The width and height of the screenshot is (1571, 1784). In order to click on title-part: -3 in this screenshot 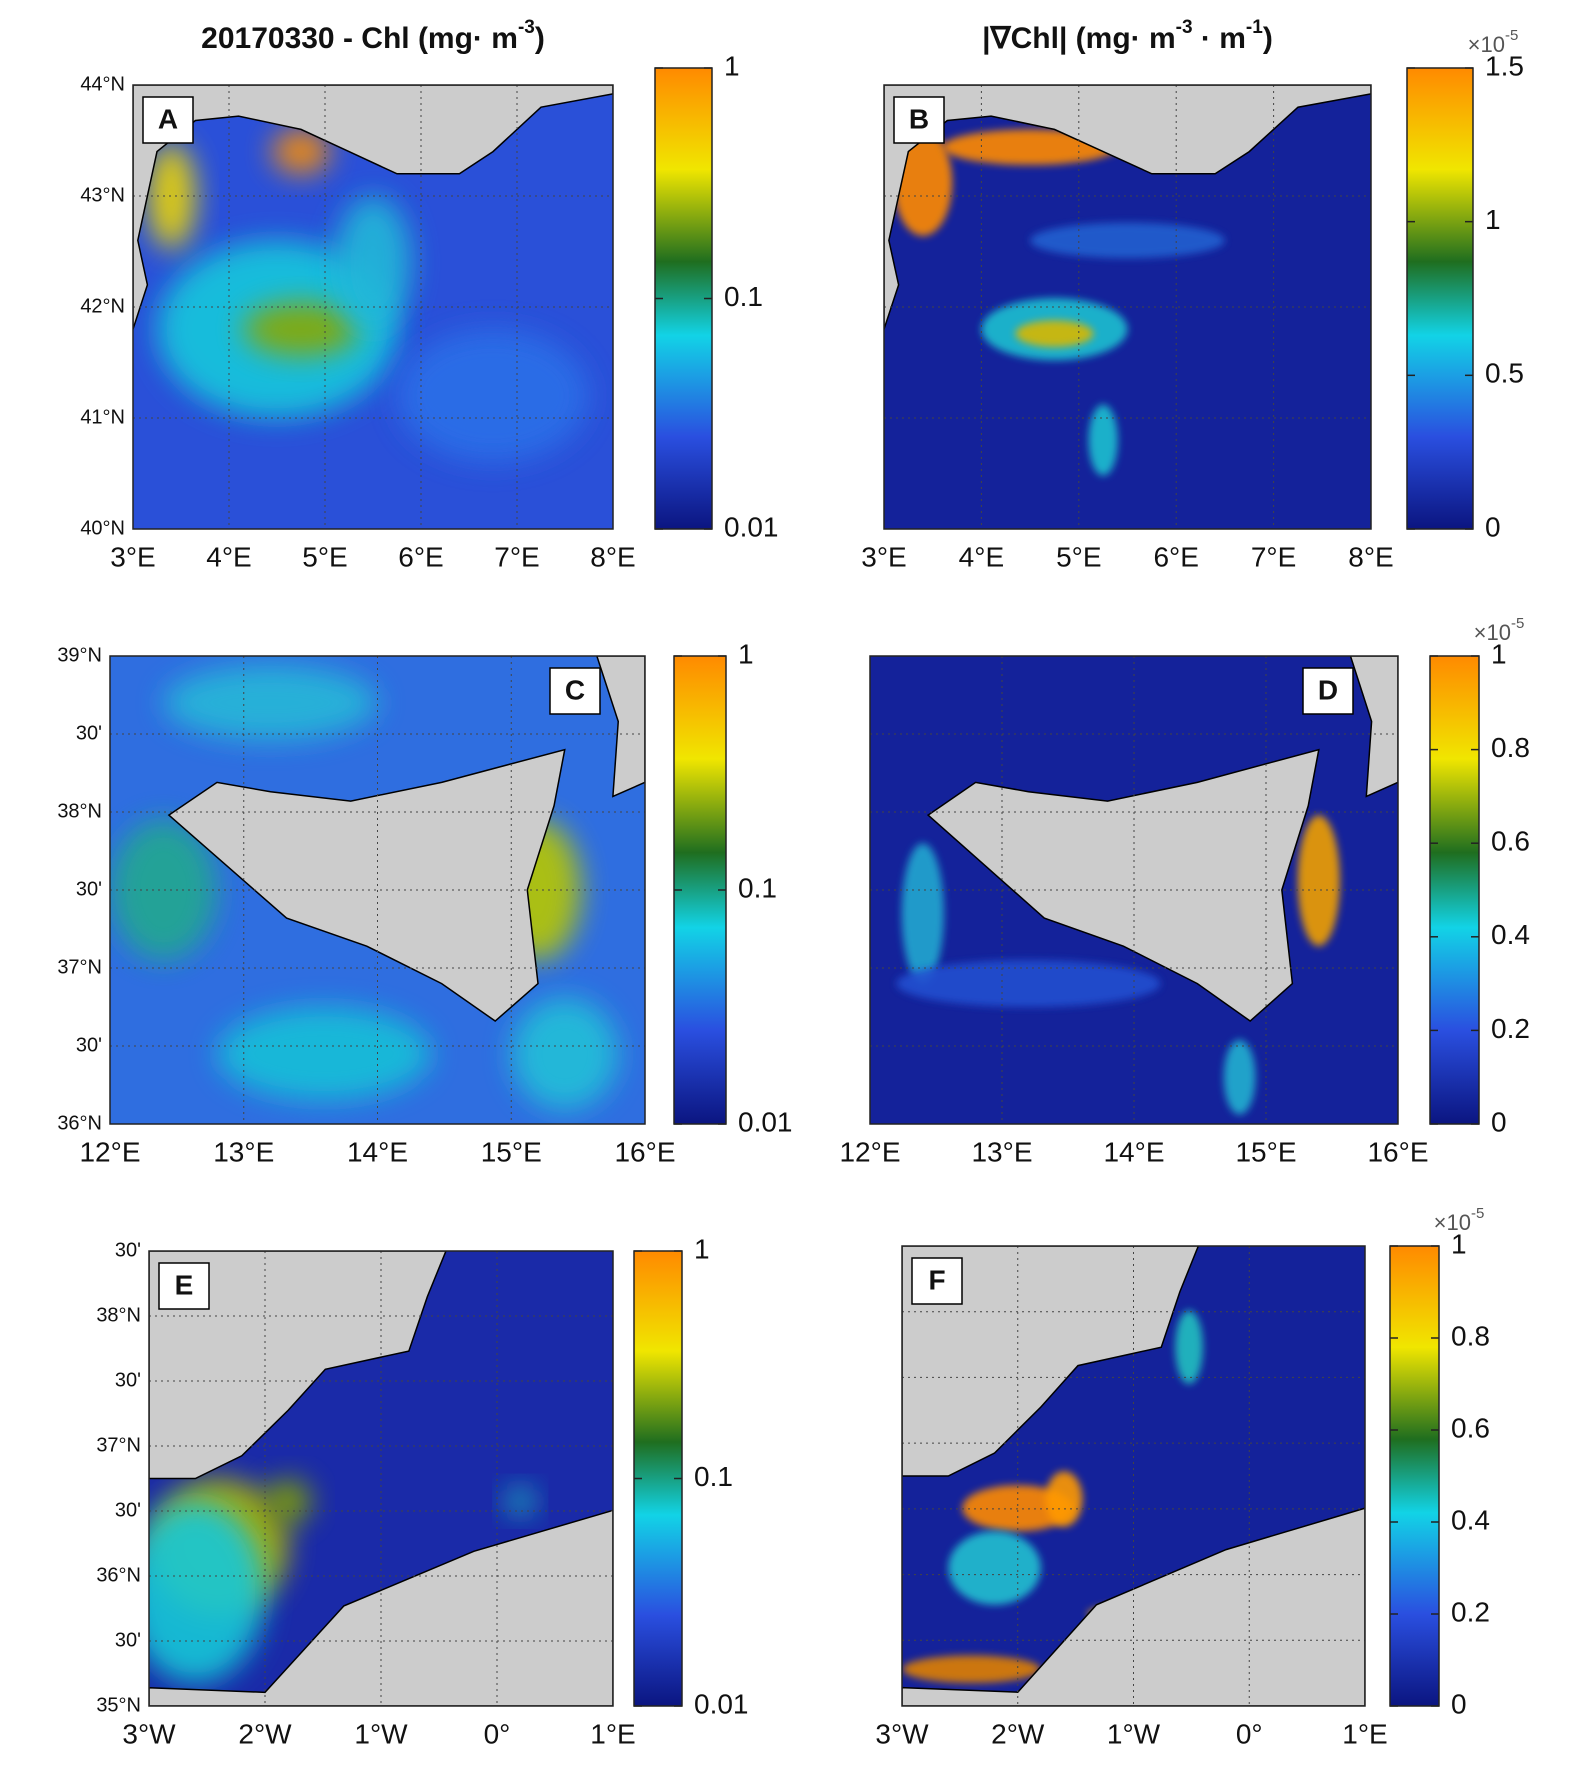, I will do `click(526, 27)`.